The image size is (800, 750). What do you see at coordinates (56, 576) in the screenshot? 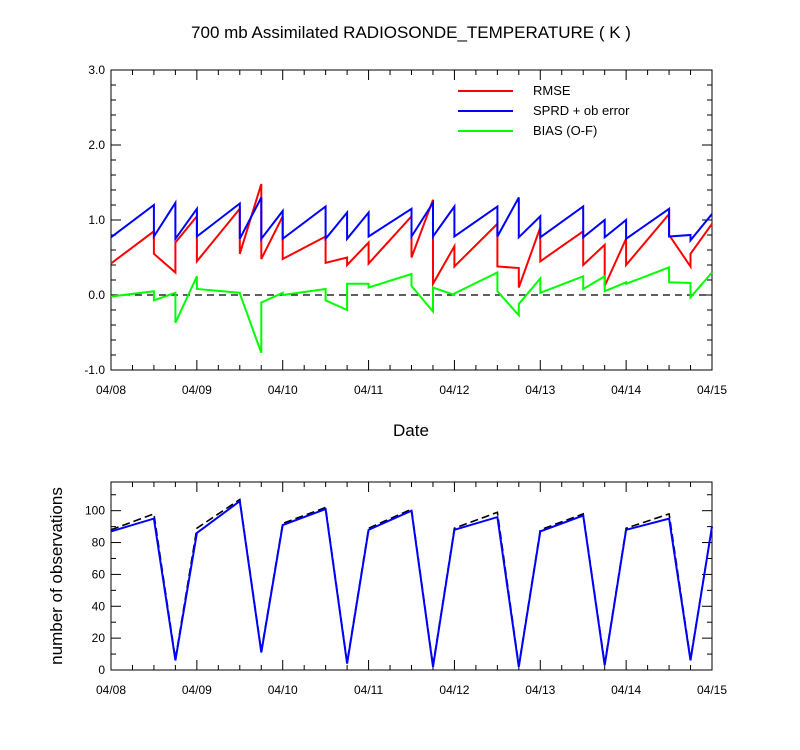
I see `y-axis-title-observations: number of observations` at bounding box center [56, 576].